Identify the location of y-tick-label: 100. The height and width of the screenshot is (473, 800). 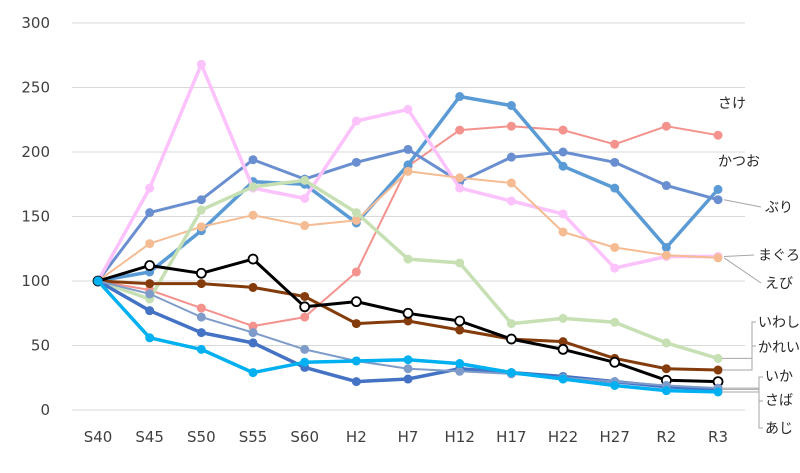
(35, 281).